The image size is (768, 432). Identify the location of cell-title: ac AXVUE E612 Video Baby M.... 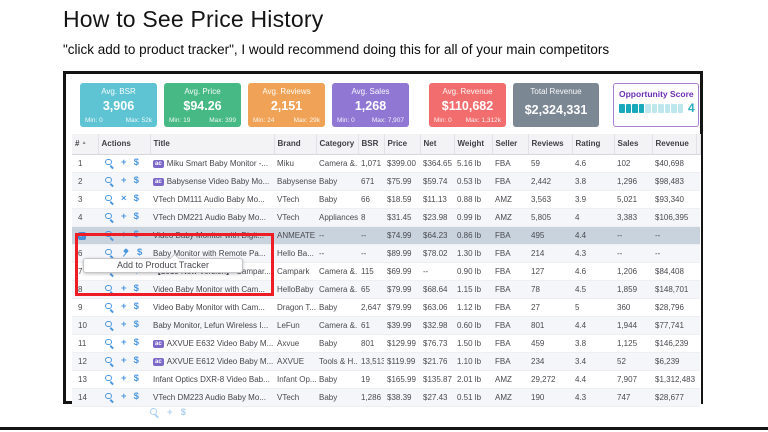
(212, 361).